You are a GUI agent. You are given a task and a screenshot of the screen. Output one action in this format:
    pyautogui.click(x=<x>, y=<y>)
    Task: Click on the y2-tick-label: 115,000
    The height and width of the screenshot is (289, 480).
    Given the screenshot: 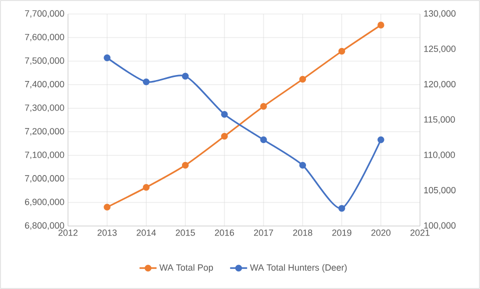 What is the action you would take?
    pyautogui.click(x=439, y=120)
    